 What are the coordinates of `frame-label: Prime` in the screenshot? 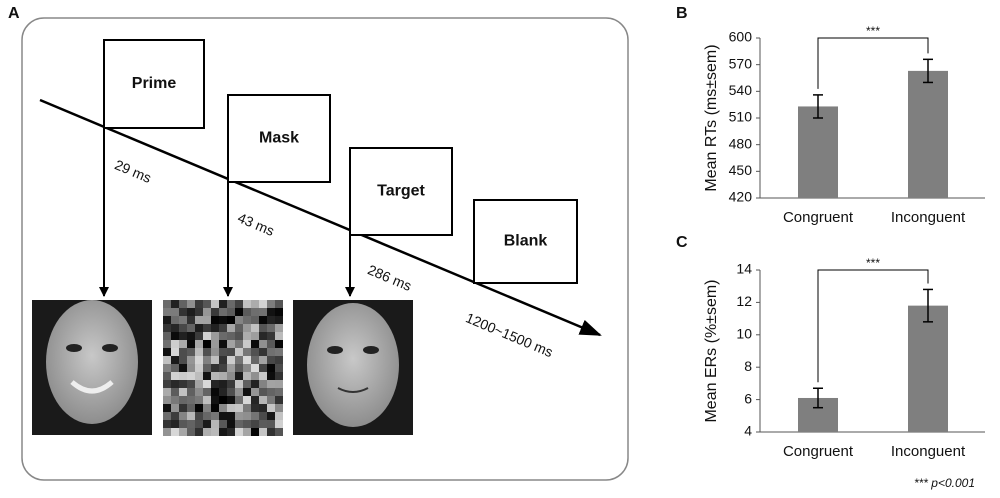 It's located at (154, 83).